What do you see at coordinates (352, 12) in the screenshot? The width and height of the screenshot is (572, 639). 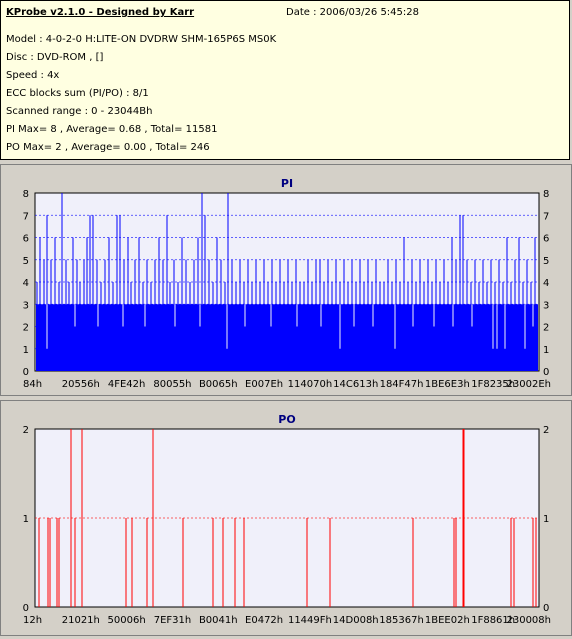 I see `scan-date: Date : 2006/03/26 5:45:28` at bounding box center [352, 12].